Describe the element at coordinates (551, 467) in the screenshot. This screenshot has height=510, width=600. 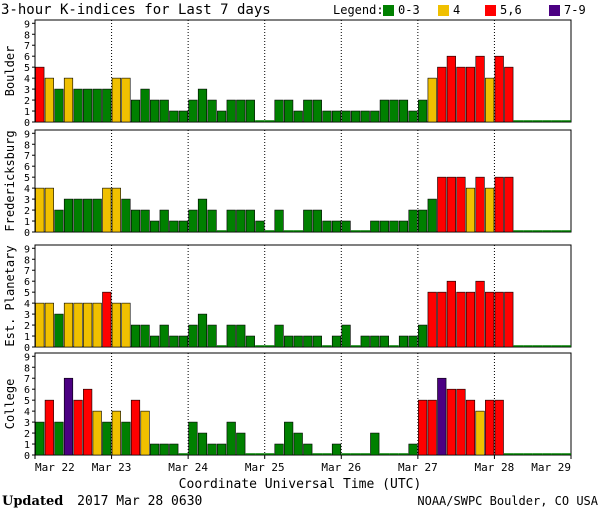
I see `x-tick-label: Mar 29` at that location.